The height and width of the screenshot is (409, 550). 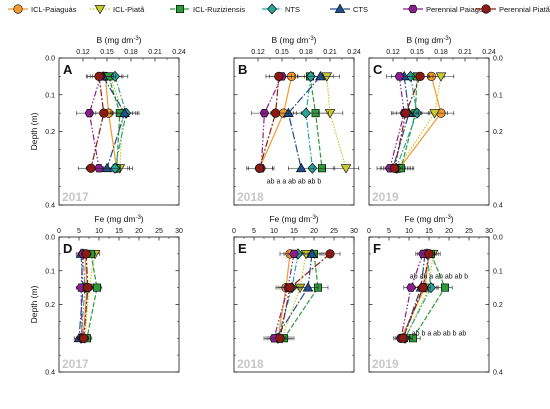 What do you see at coordinates (439, 276) in the screenshot?
I see `significance-letters: ab ab a ab ab ab b` at bounding box center [439, 276].